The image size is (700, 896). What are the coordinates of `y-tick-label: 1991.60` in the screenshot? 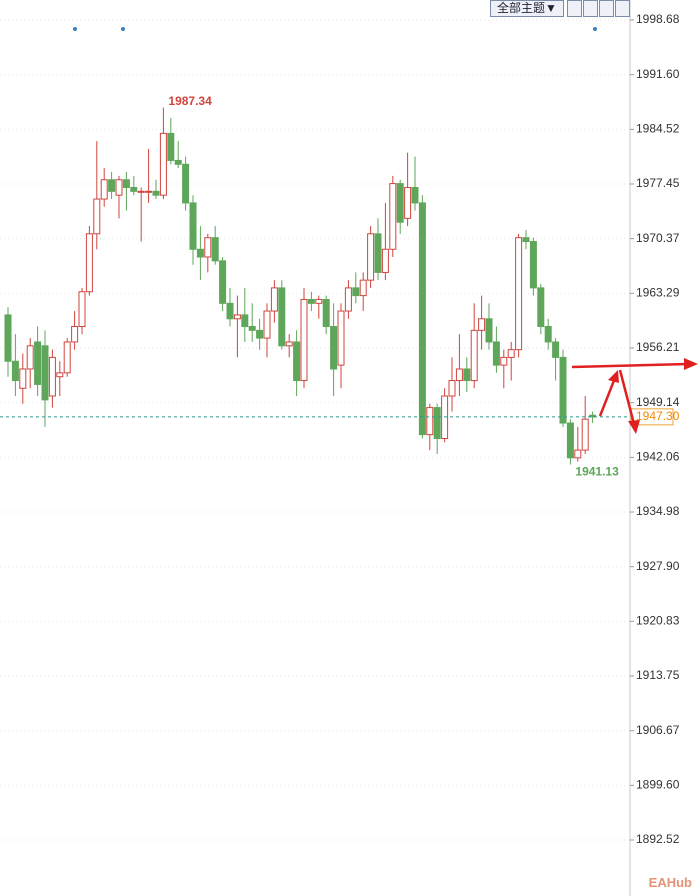 It's located at (658, 74).